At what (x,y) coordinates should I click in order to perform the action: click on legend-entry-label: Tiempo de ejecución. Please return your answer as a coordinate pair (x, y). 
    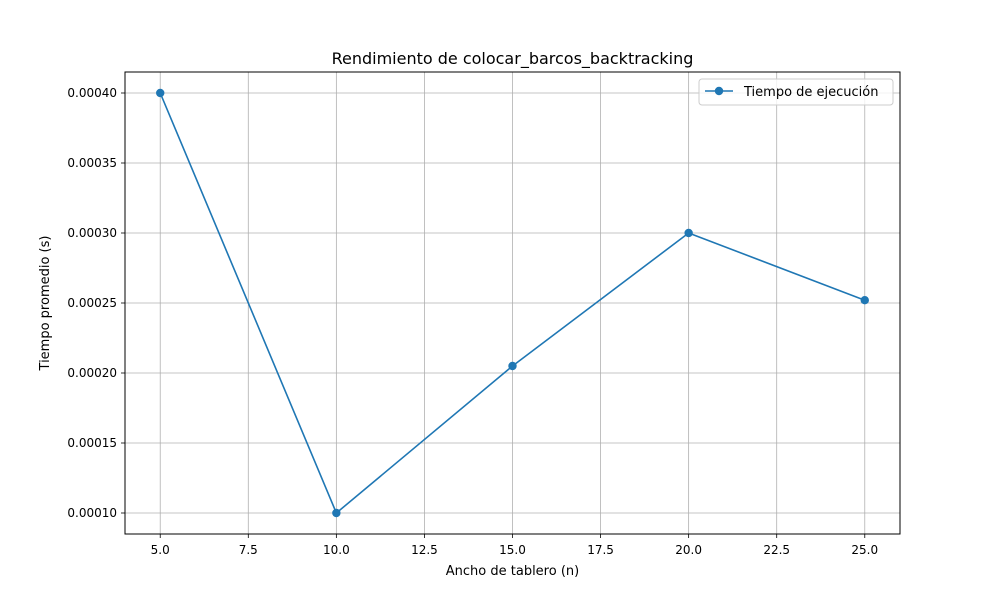
    Looking at the image, I should click on (810, 92).